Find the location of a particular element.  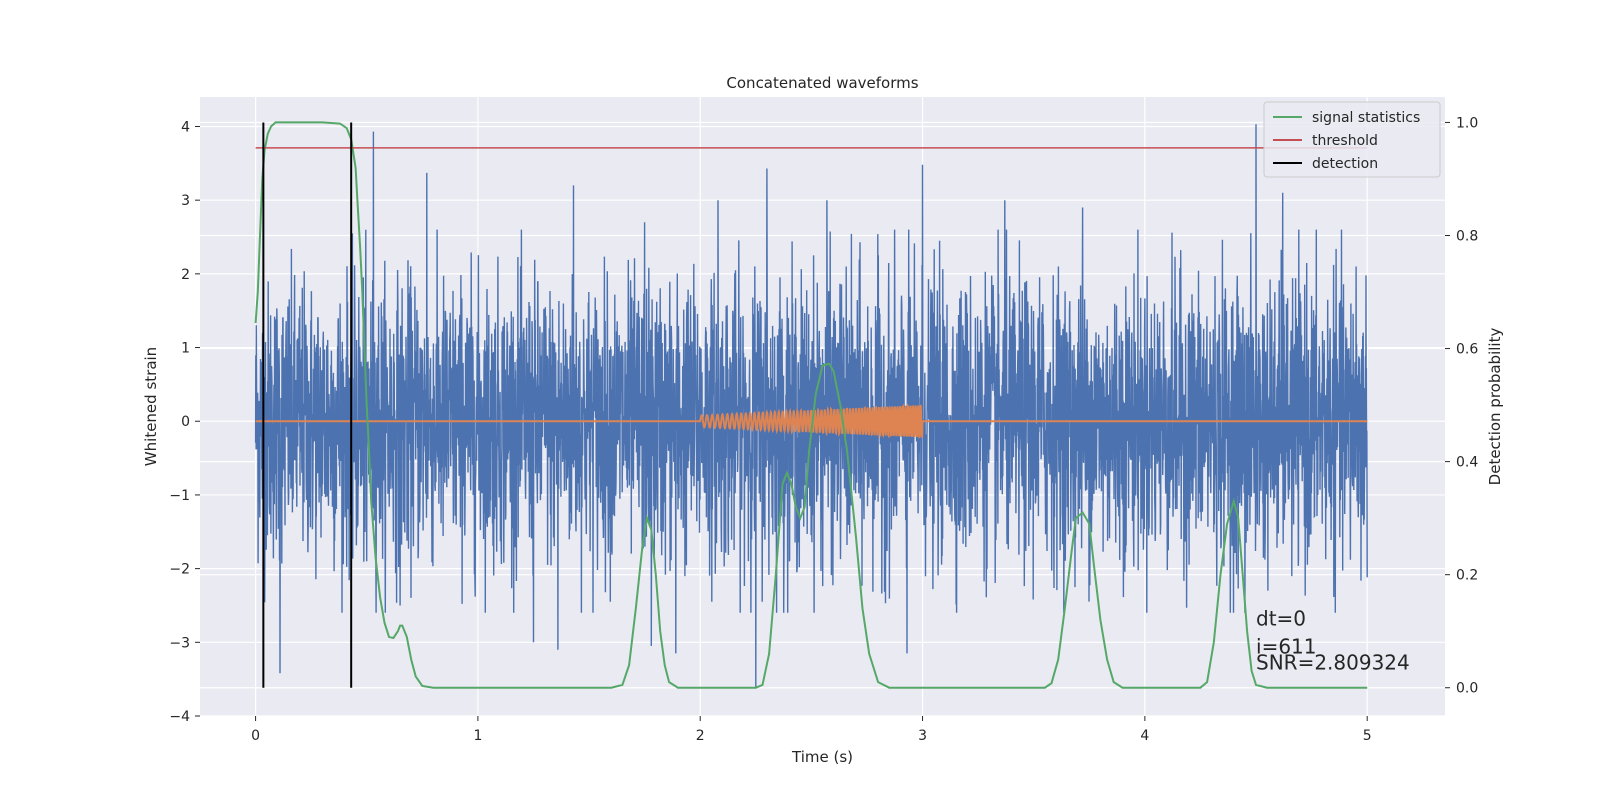

right-axis-label: Detection probability is located at coordinates (1495, 407).